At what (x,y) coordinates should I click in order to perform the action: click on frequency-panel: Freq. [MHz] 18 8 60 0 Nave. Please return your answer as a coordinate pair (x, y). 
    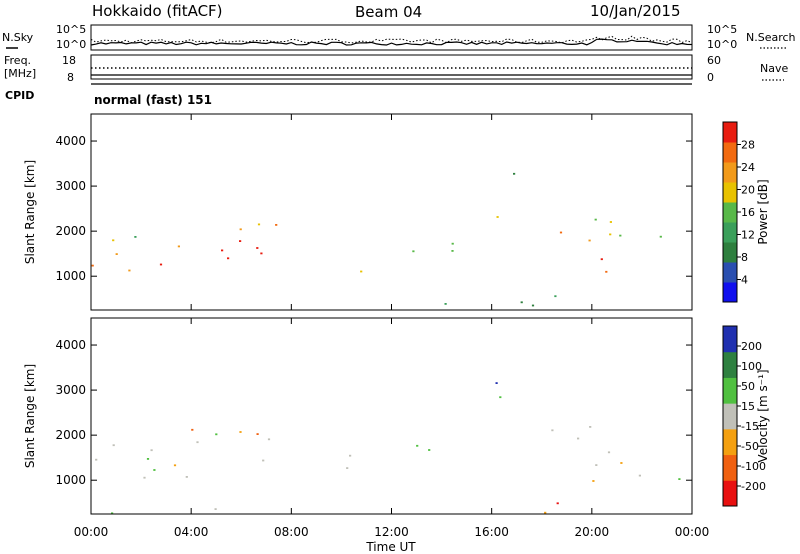
    Looking at the image, I should click on (396, 69).